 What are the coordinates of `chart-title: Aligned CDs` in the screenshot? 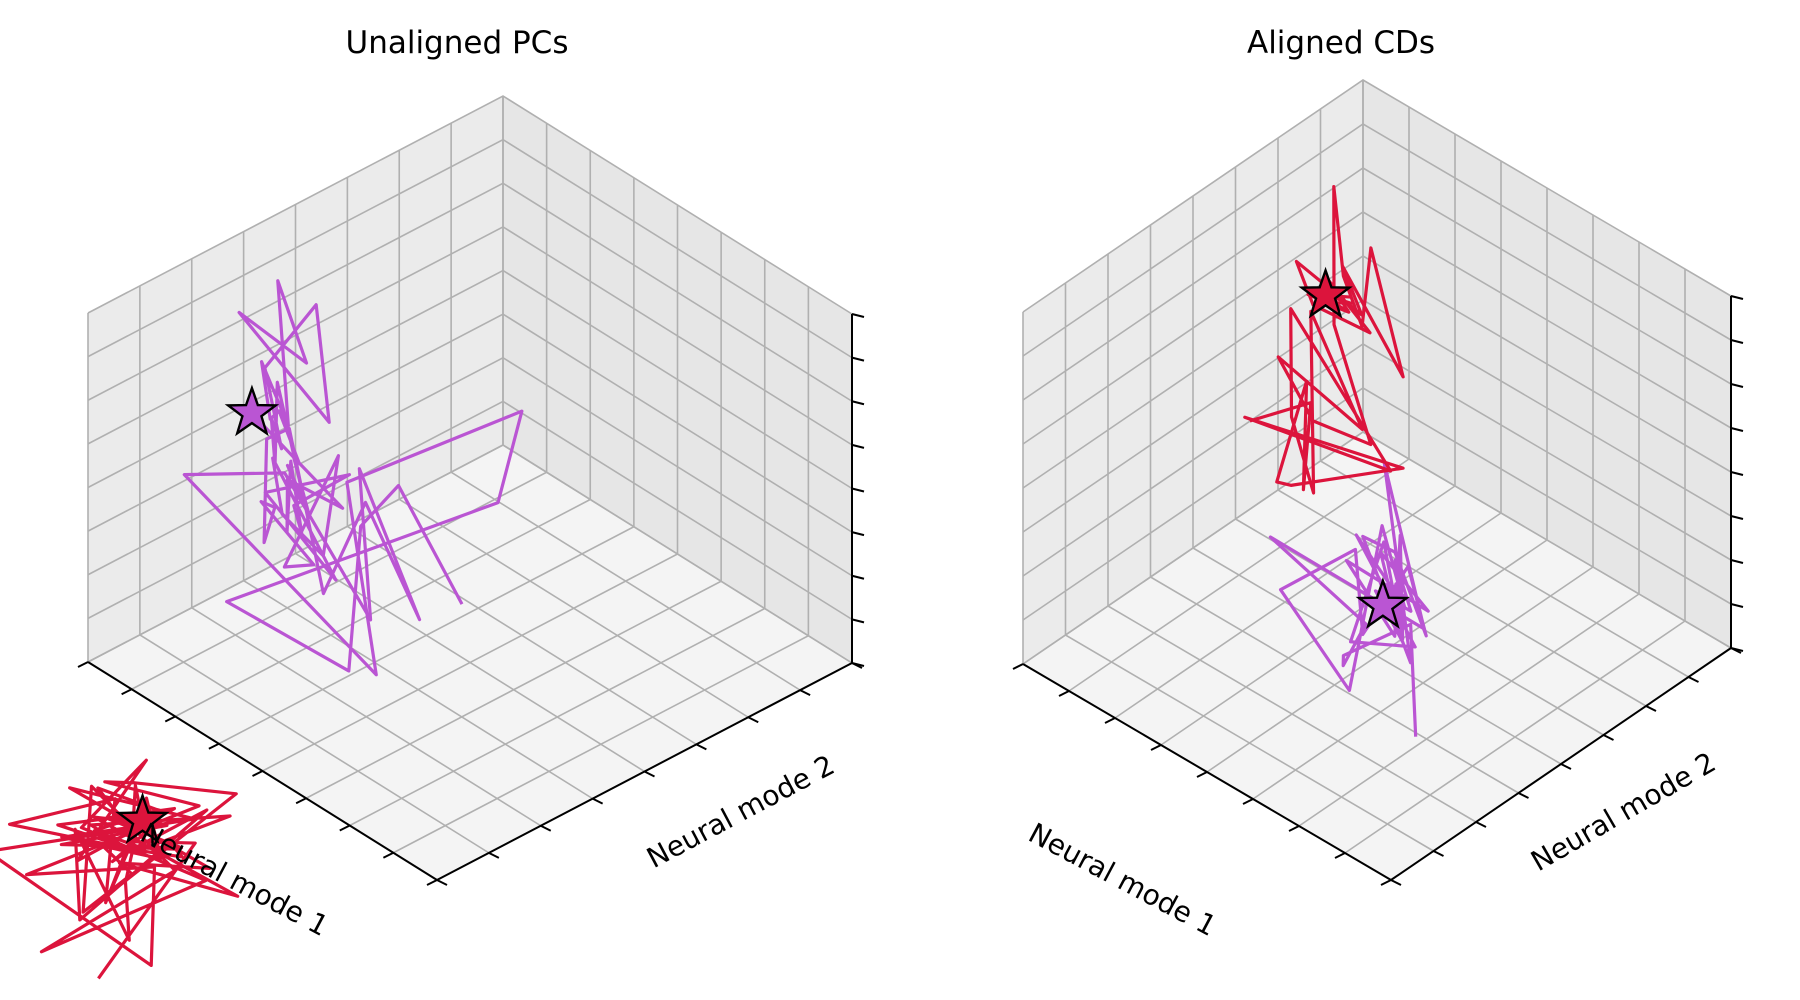 It's located at (1341, 43).